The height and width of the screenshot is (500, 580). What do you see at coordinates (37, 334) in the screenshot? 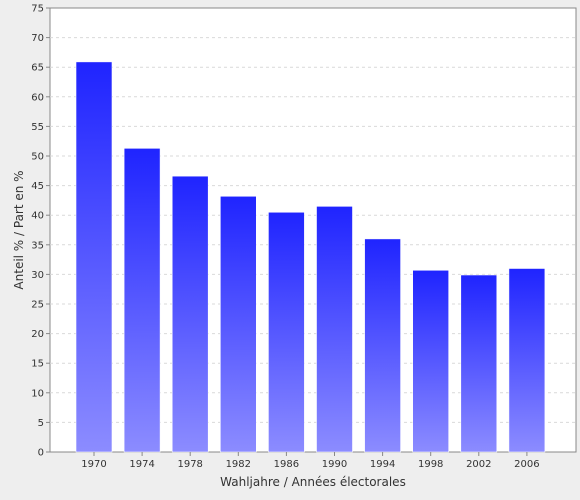
I see `y-tick-label: 20` at bounding box center [37, 334].